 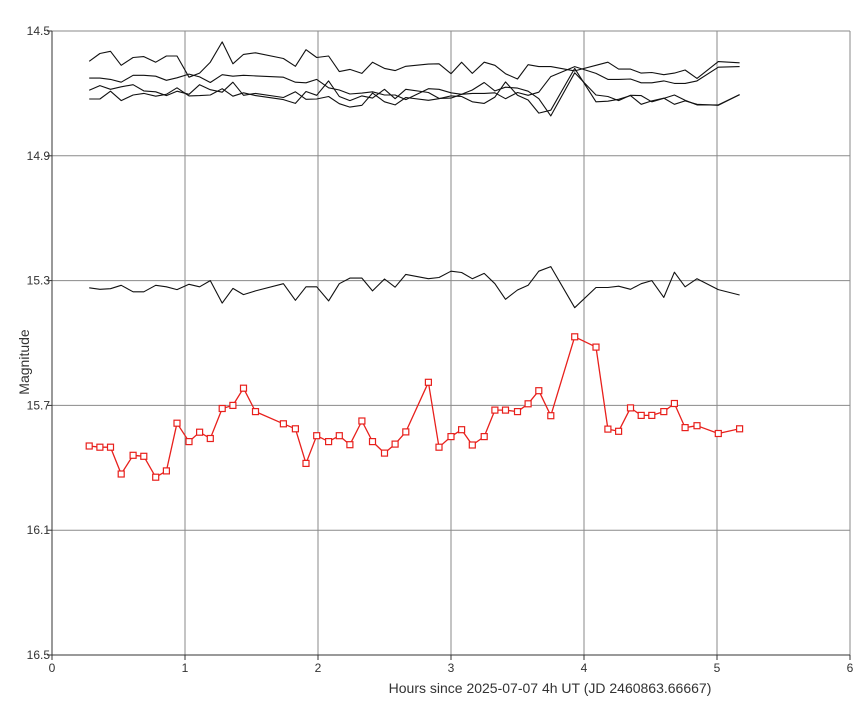 I want to click on y-tick-label: 16.1, so click(x=39, y=530).